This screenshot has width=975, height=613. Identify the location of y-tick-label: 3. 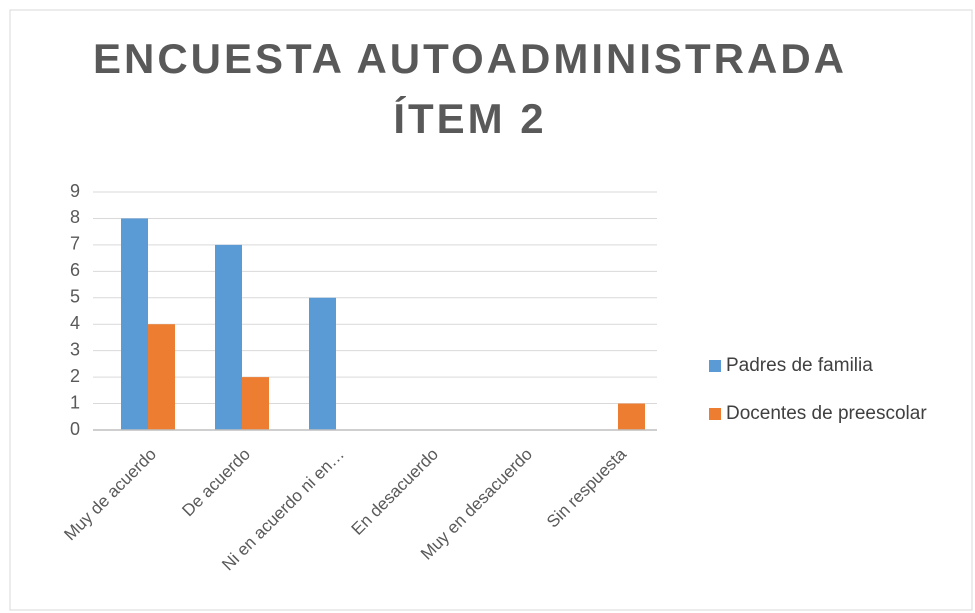
(75, 349).